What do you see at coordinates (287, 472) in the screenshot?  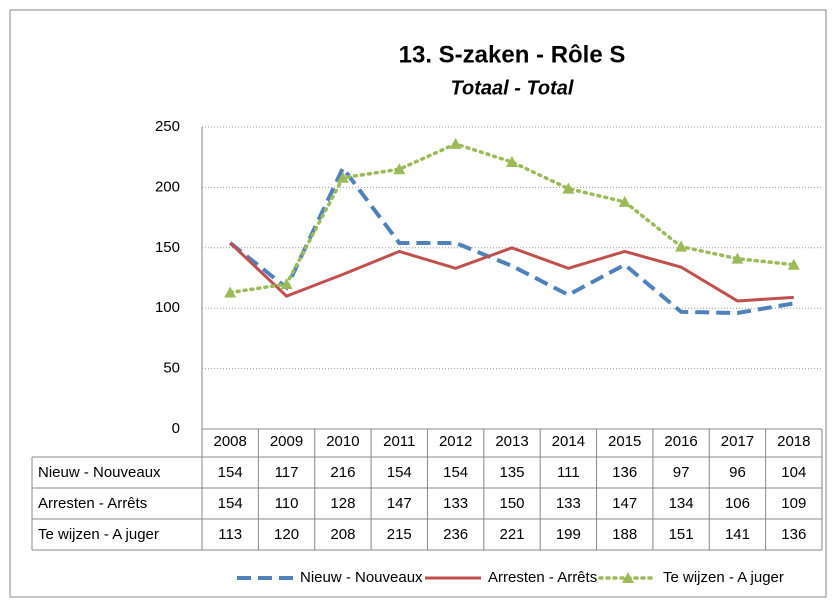 I see `table-cell: 117` at bounding box center [287, 472].